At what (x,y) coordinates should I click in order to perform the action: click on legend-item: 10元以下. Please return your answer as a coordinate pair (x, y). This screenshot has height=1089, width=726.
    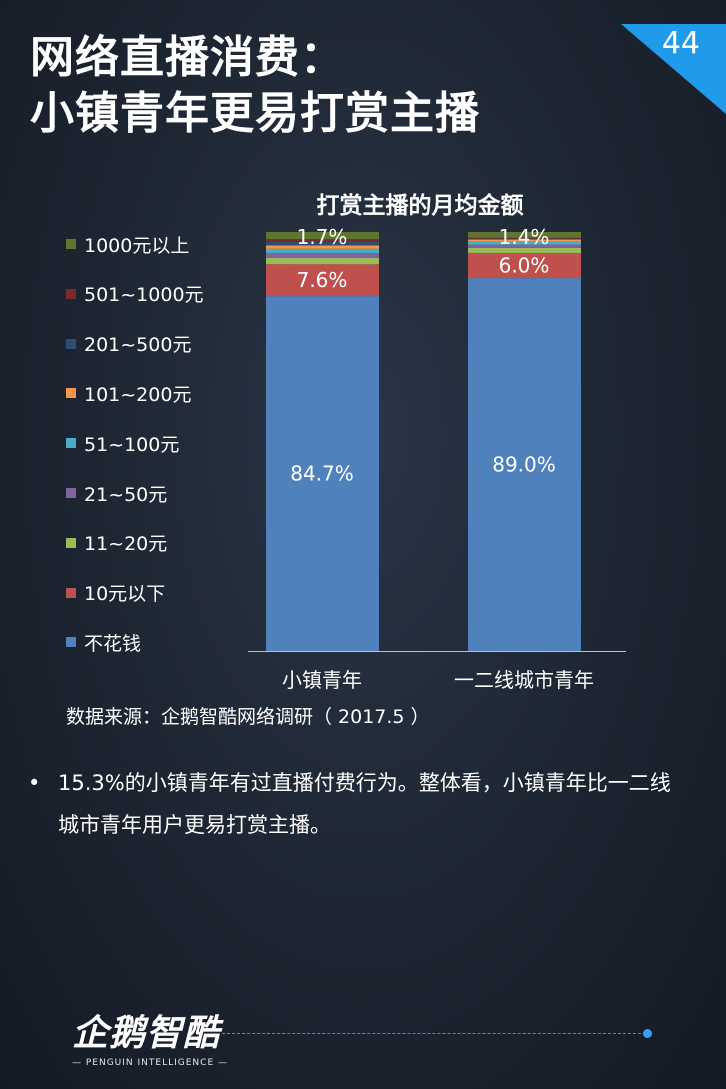
    Looking at the image, I should click on (115, 593).